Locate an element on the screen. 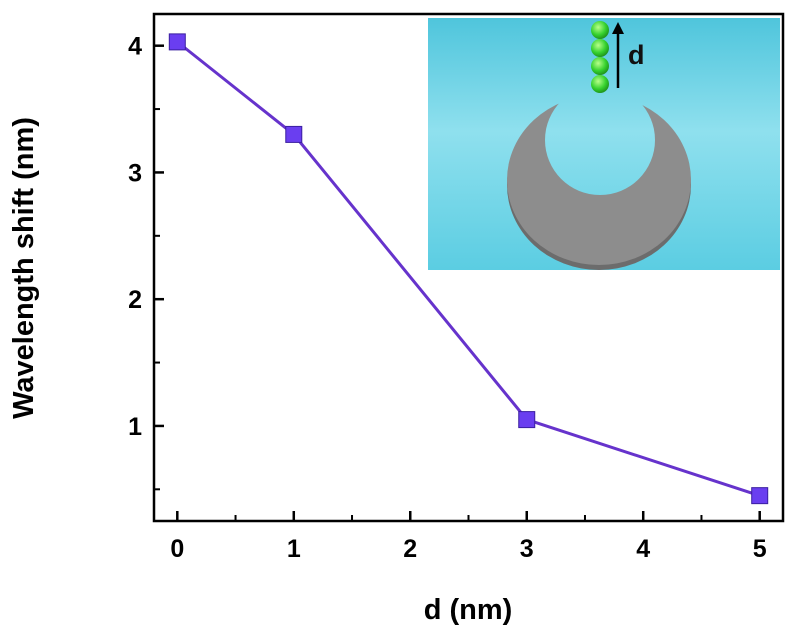 The width and height of the screenshot is (795, 636). x-tick-label: 5 is located at coordinates (760, 549).